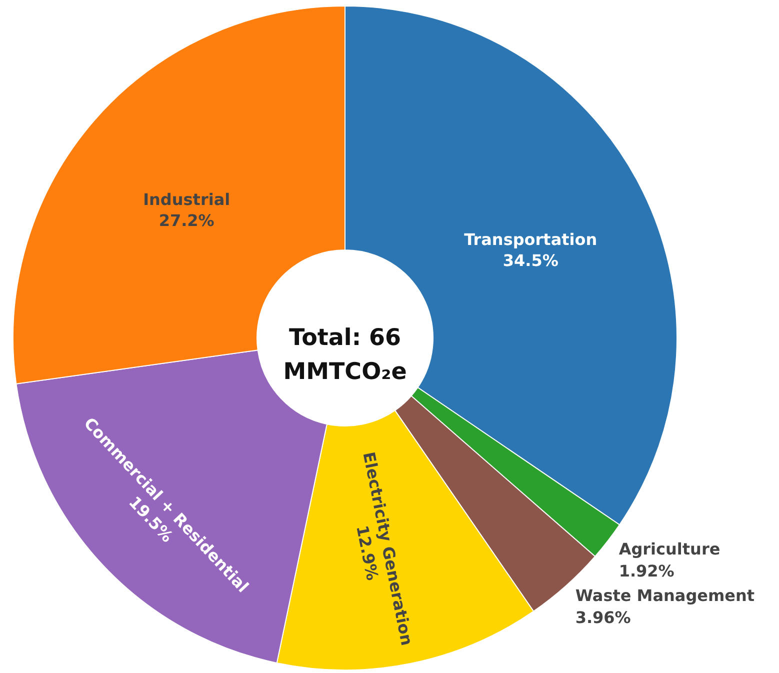  Describe the element at coordinates (530, 260) in the screenshot. I see `data-label: 34.5%` at that location.